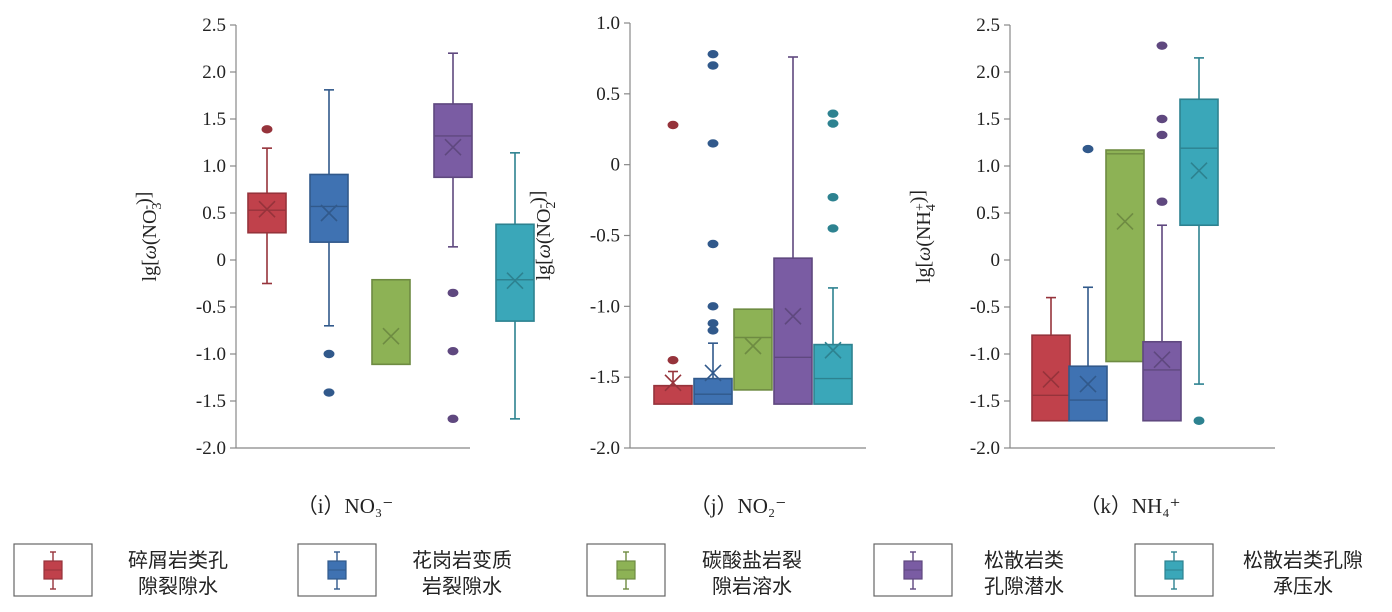 The height and width of the screenshot is (612, 1392). I want to click on legend-label-line1: 碳酸盐岩裂, so click(752, 560).